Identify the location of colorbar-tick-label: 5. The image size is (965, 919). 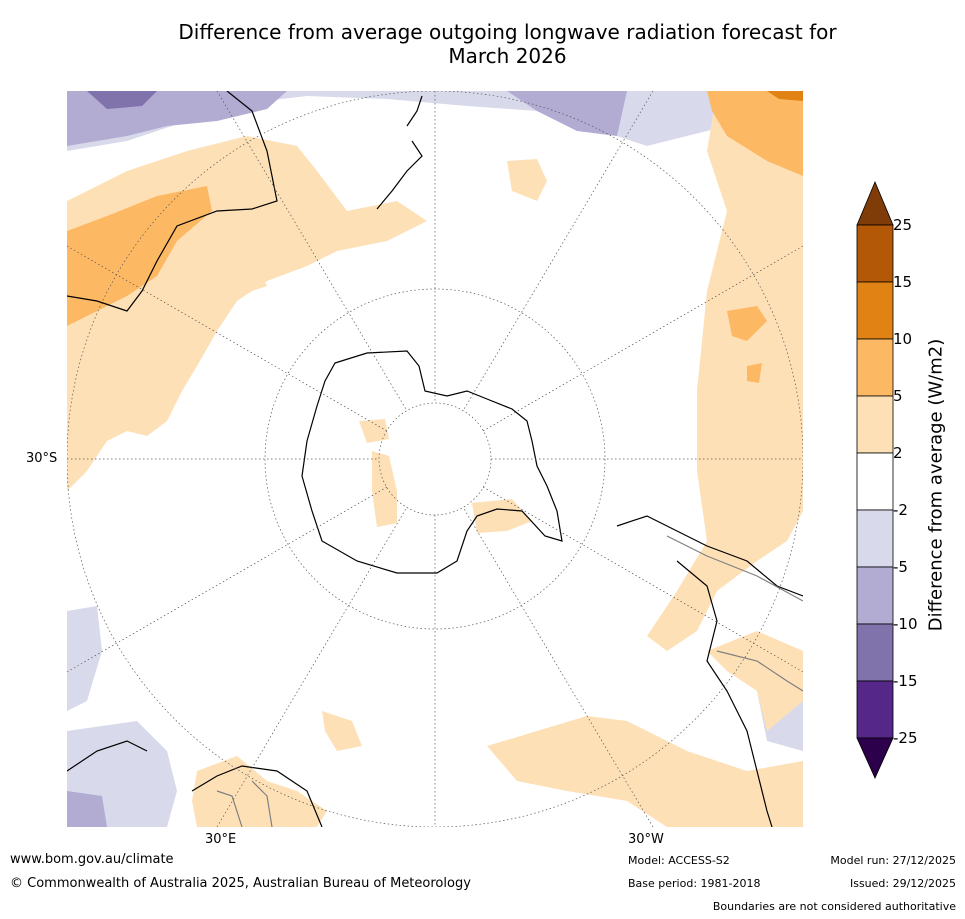
(898, 396).